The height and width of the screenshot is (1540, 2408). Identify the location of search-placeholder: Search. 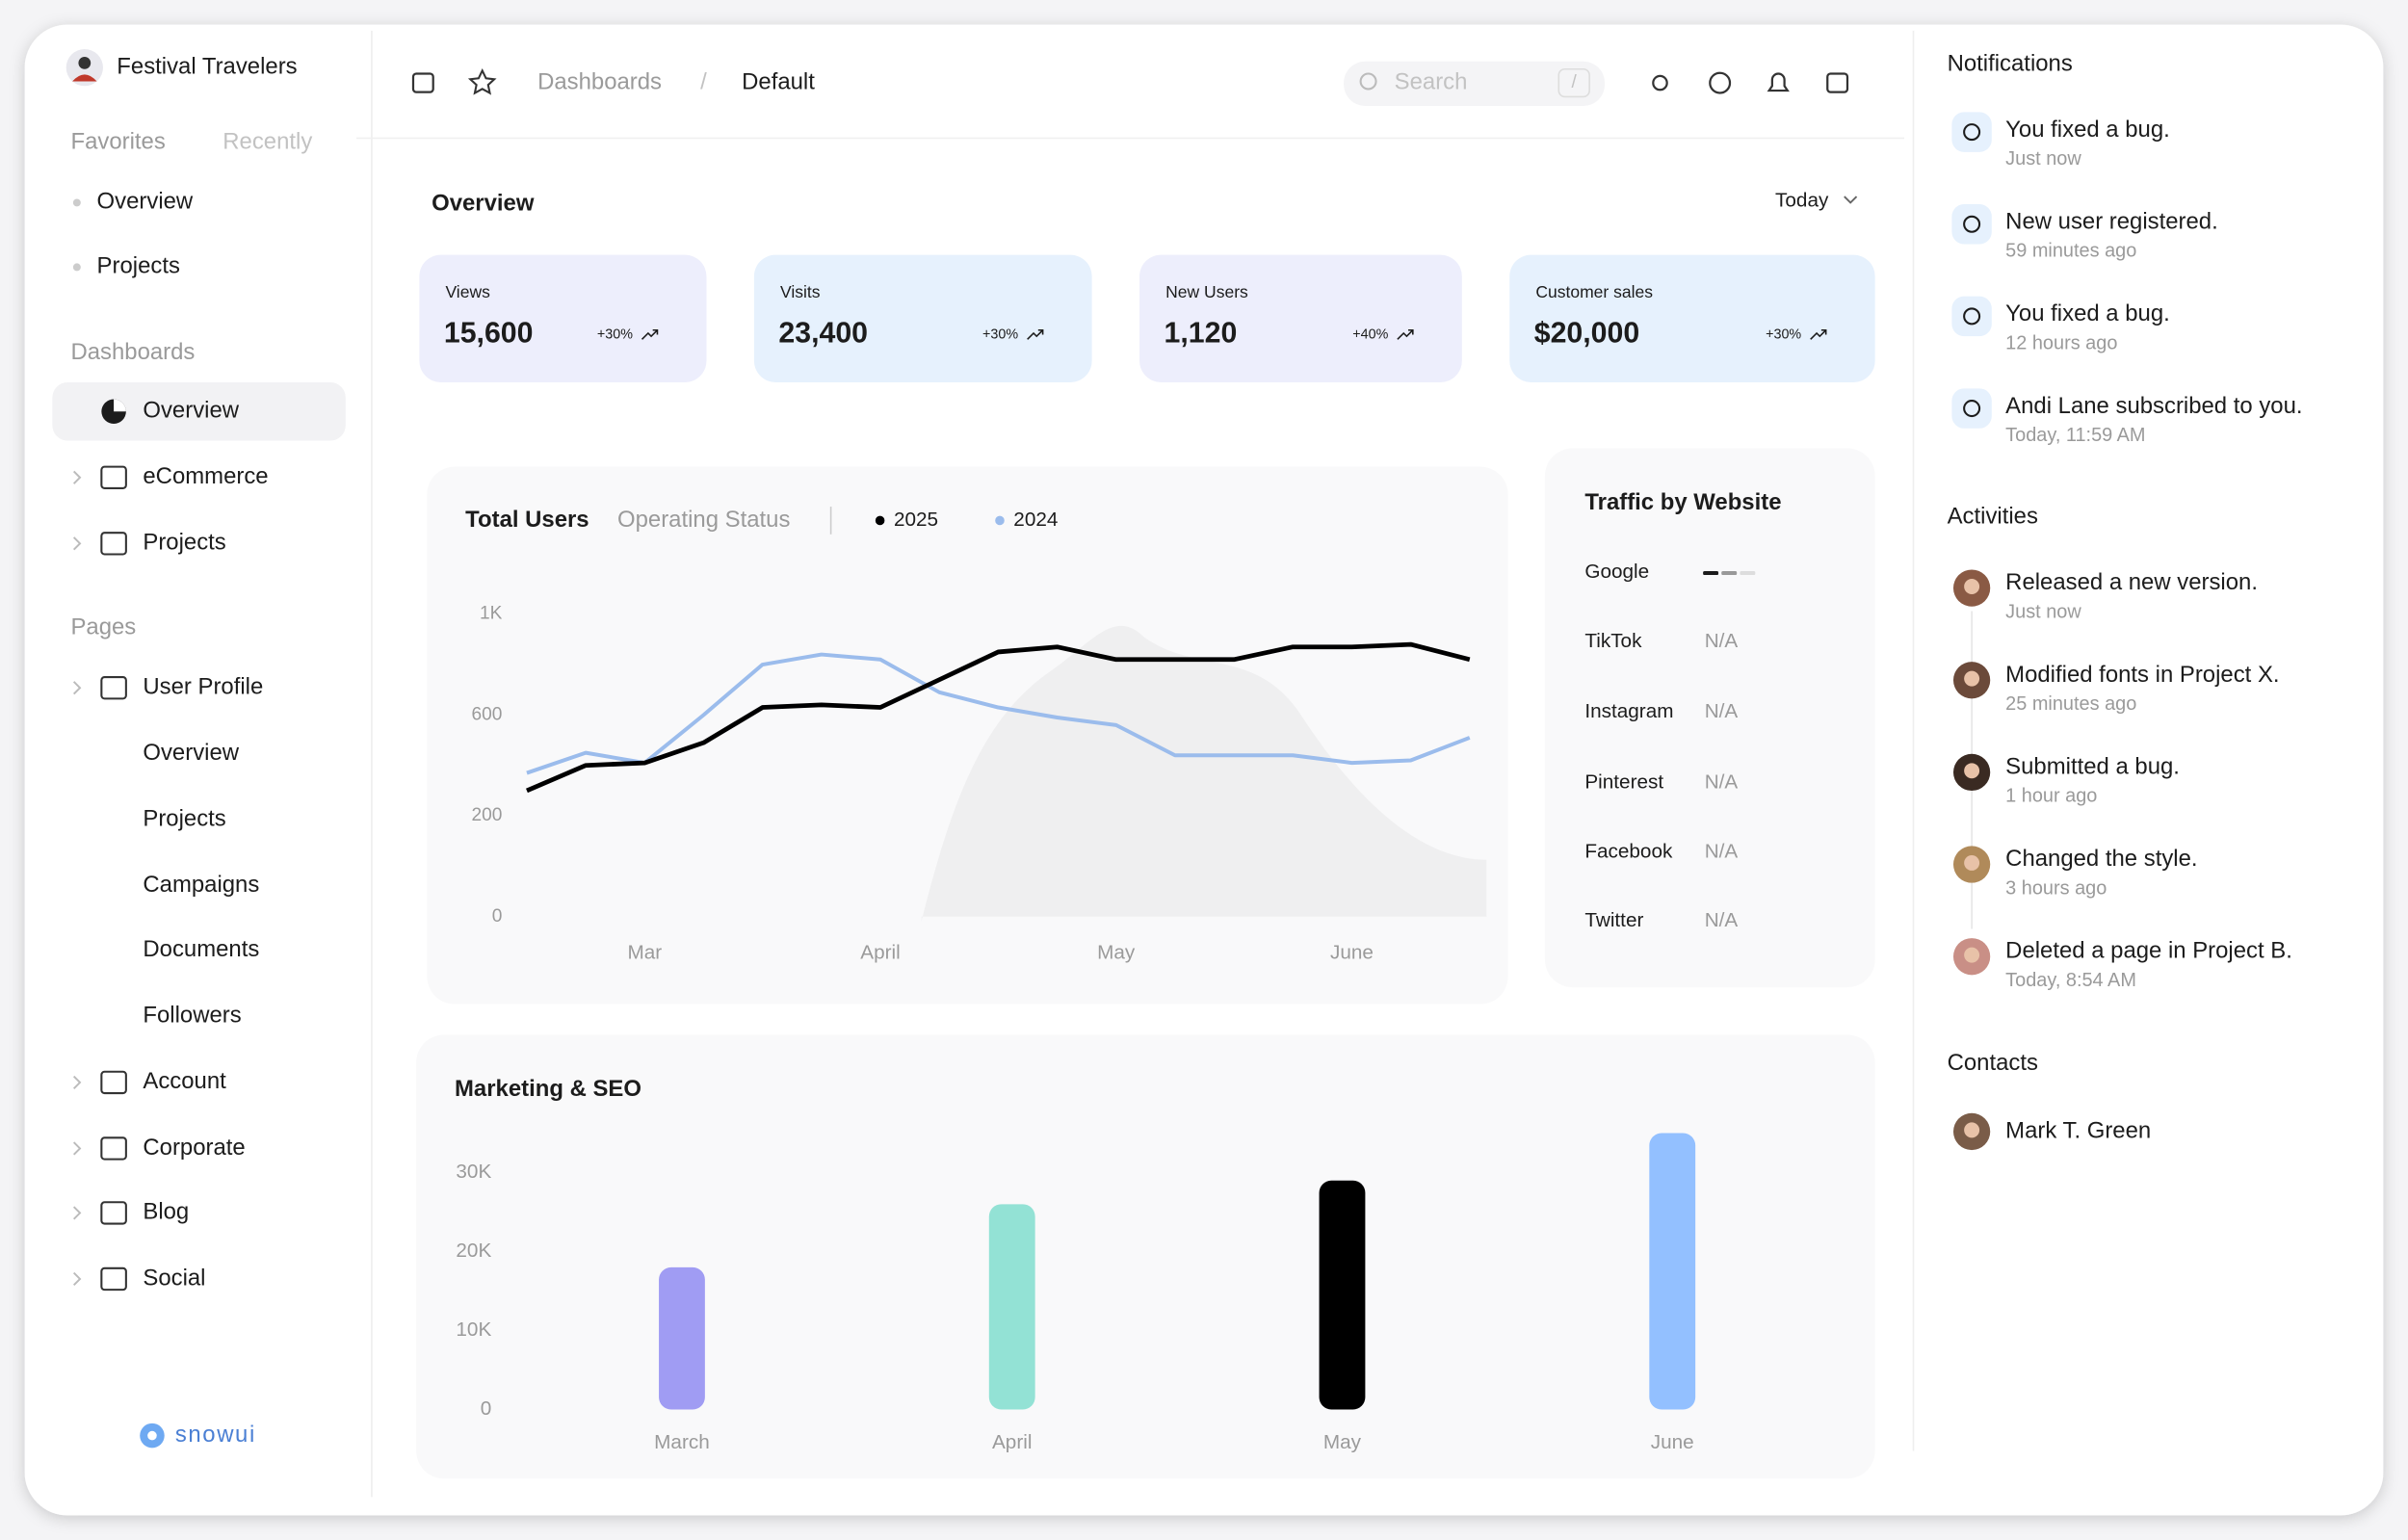
(1431, 81).